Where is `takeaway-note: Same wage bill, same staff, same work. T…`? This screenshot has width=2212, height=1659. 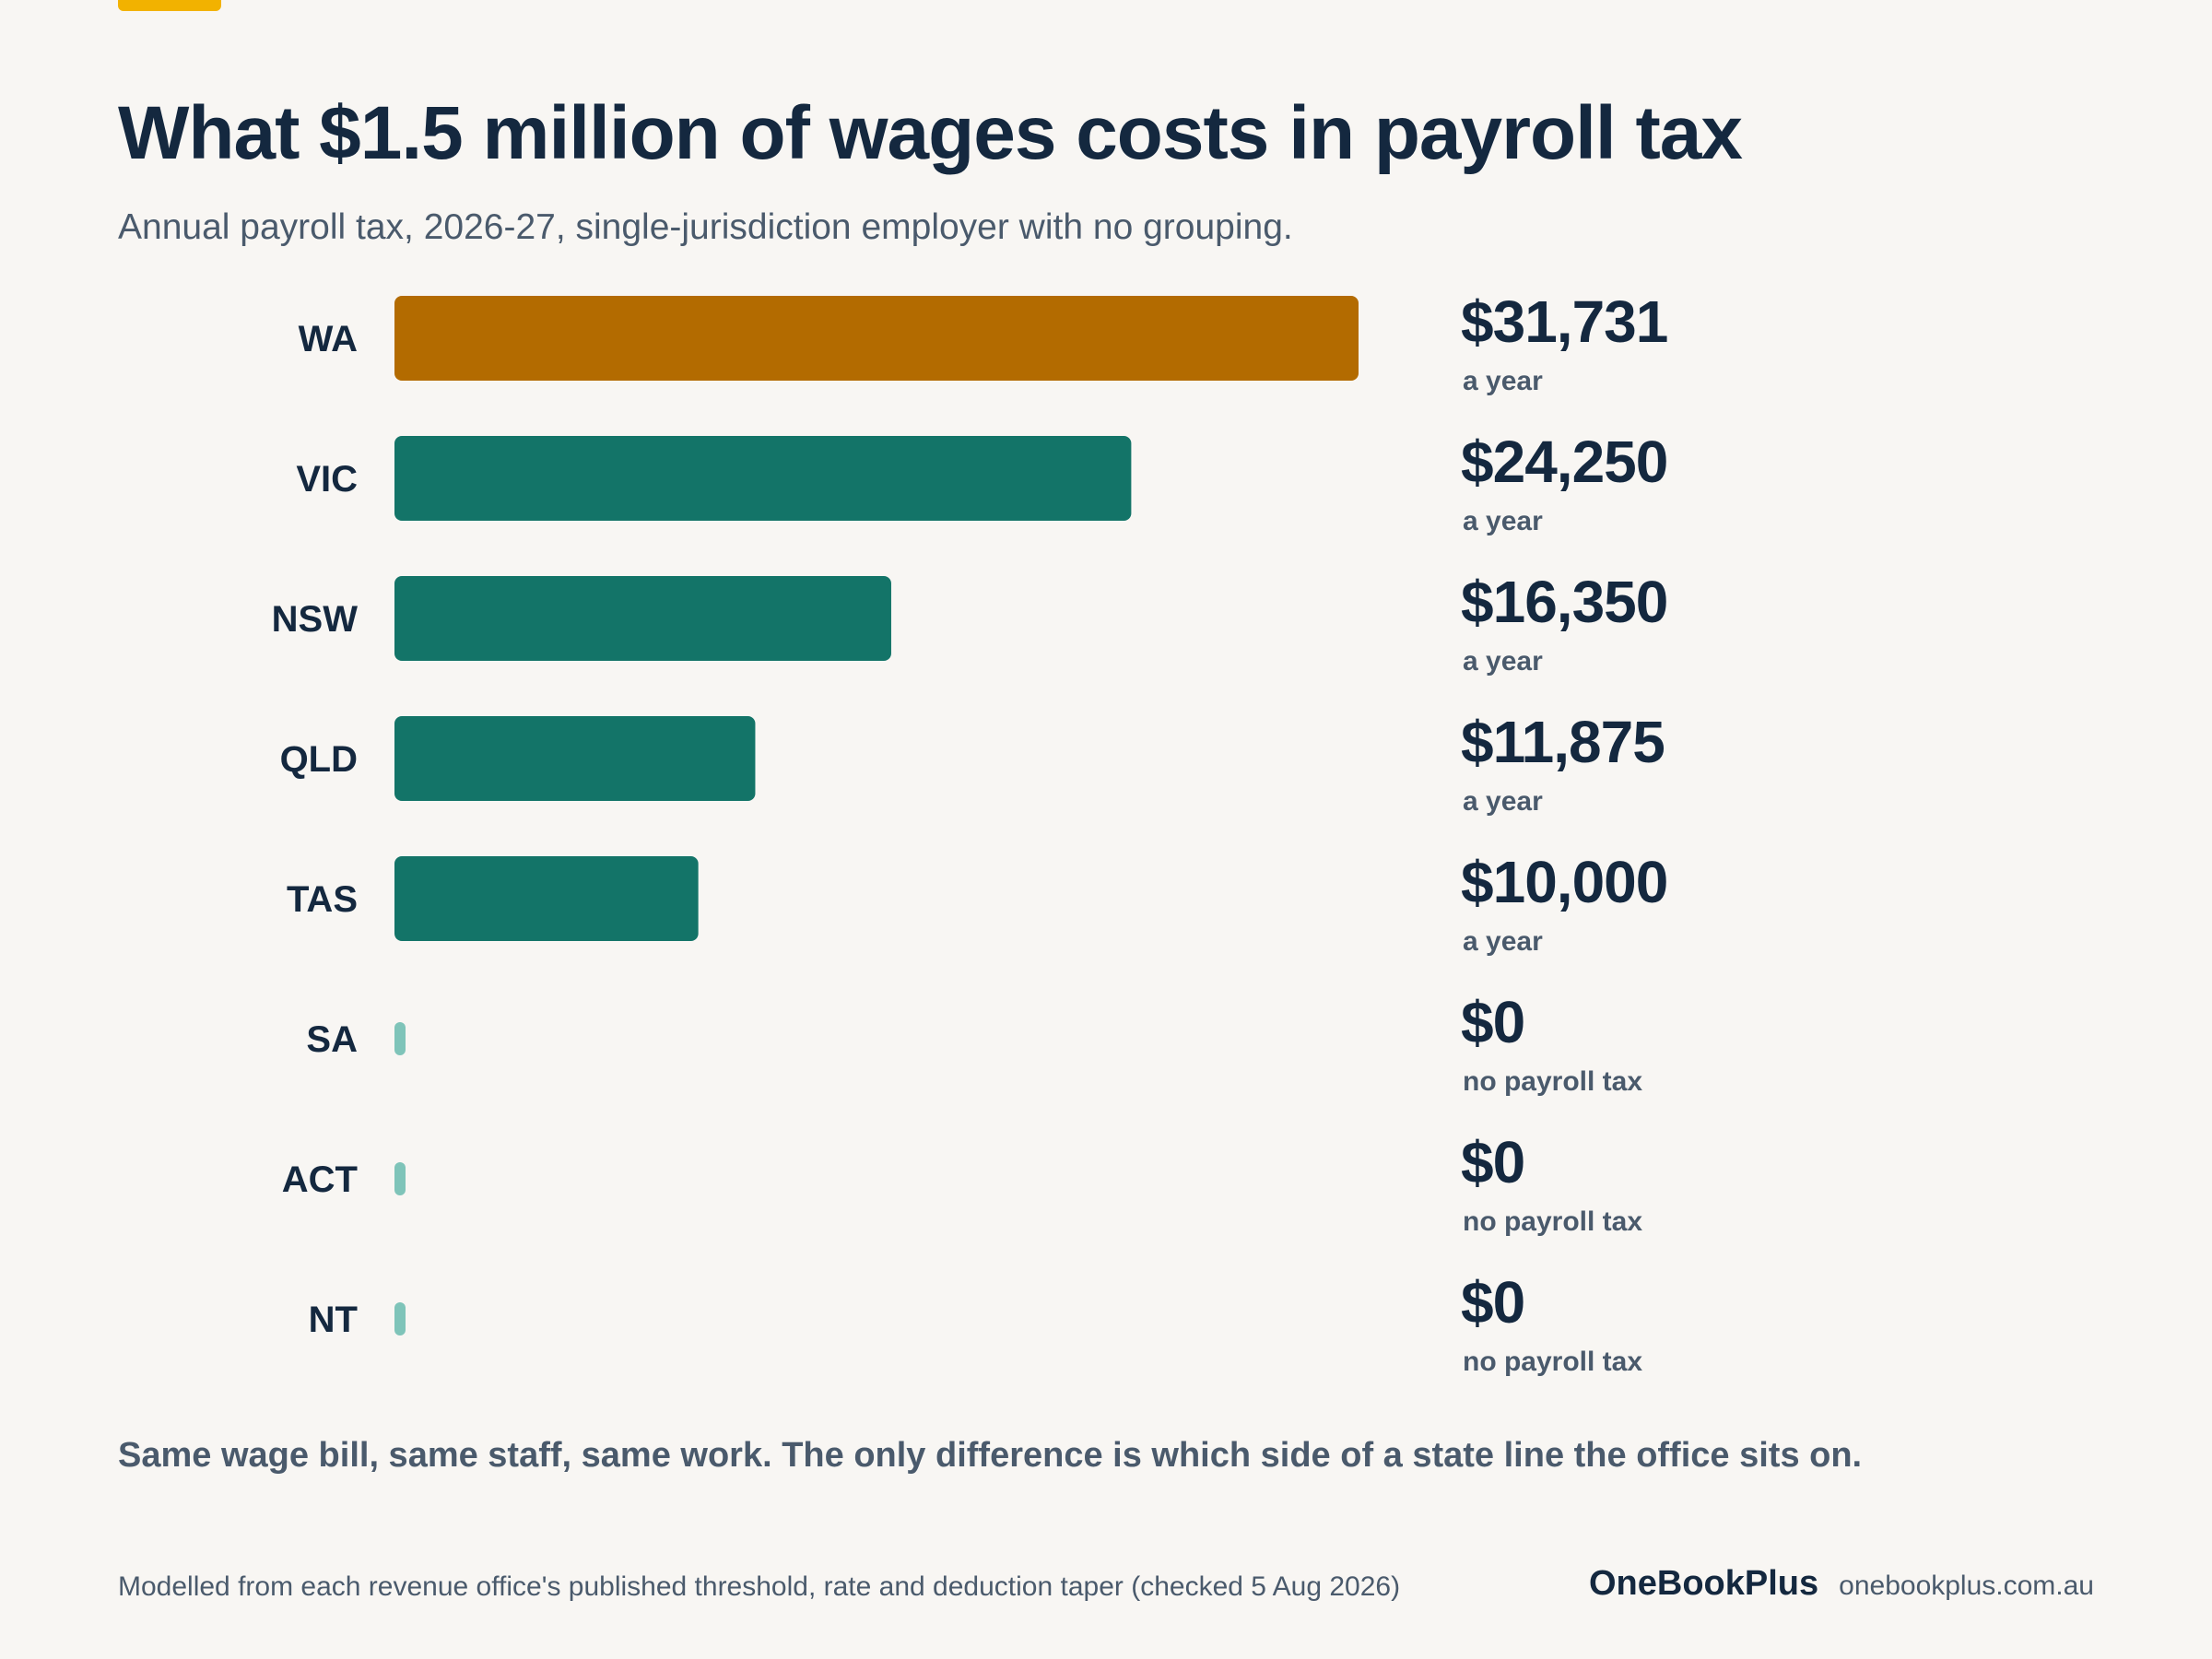 takeaway-note: Same wage bill, same staff, same work. T… is located at coordinates (990, 1455).